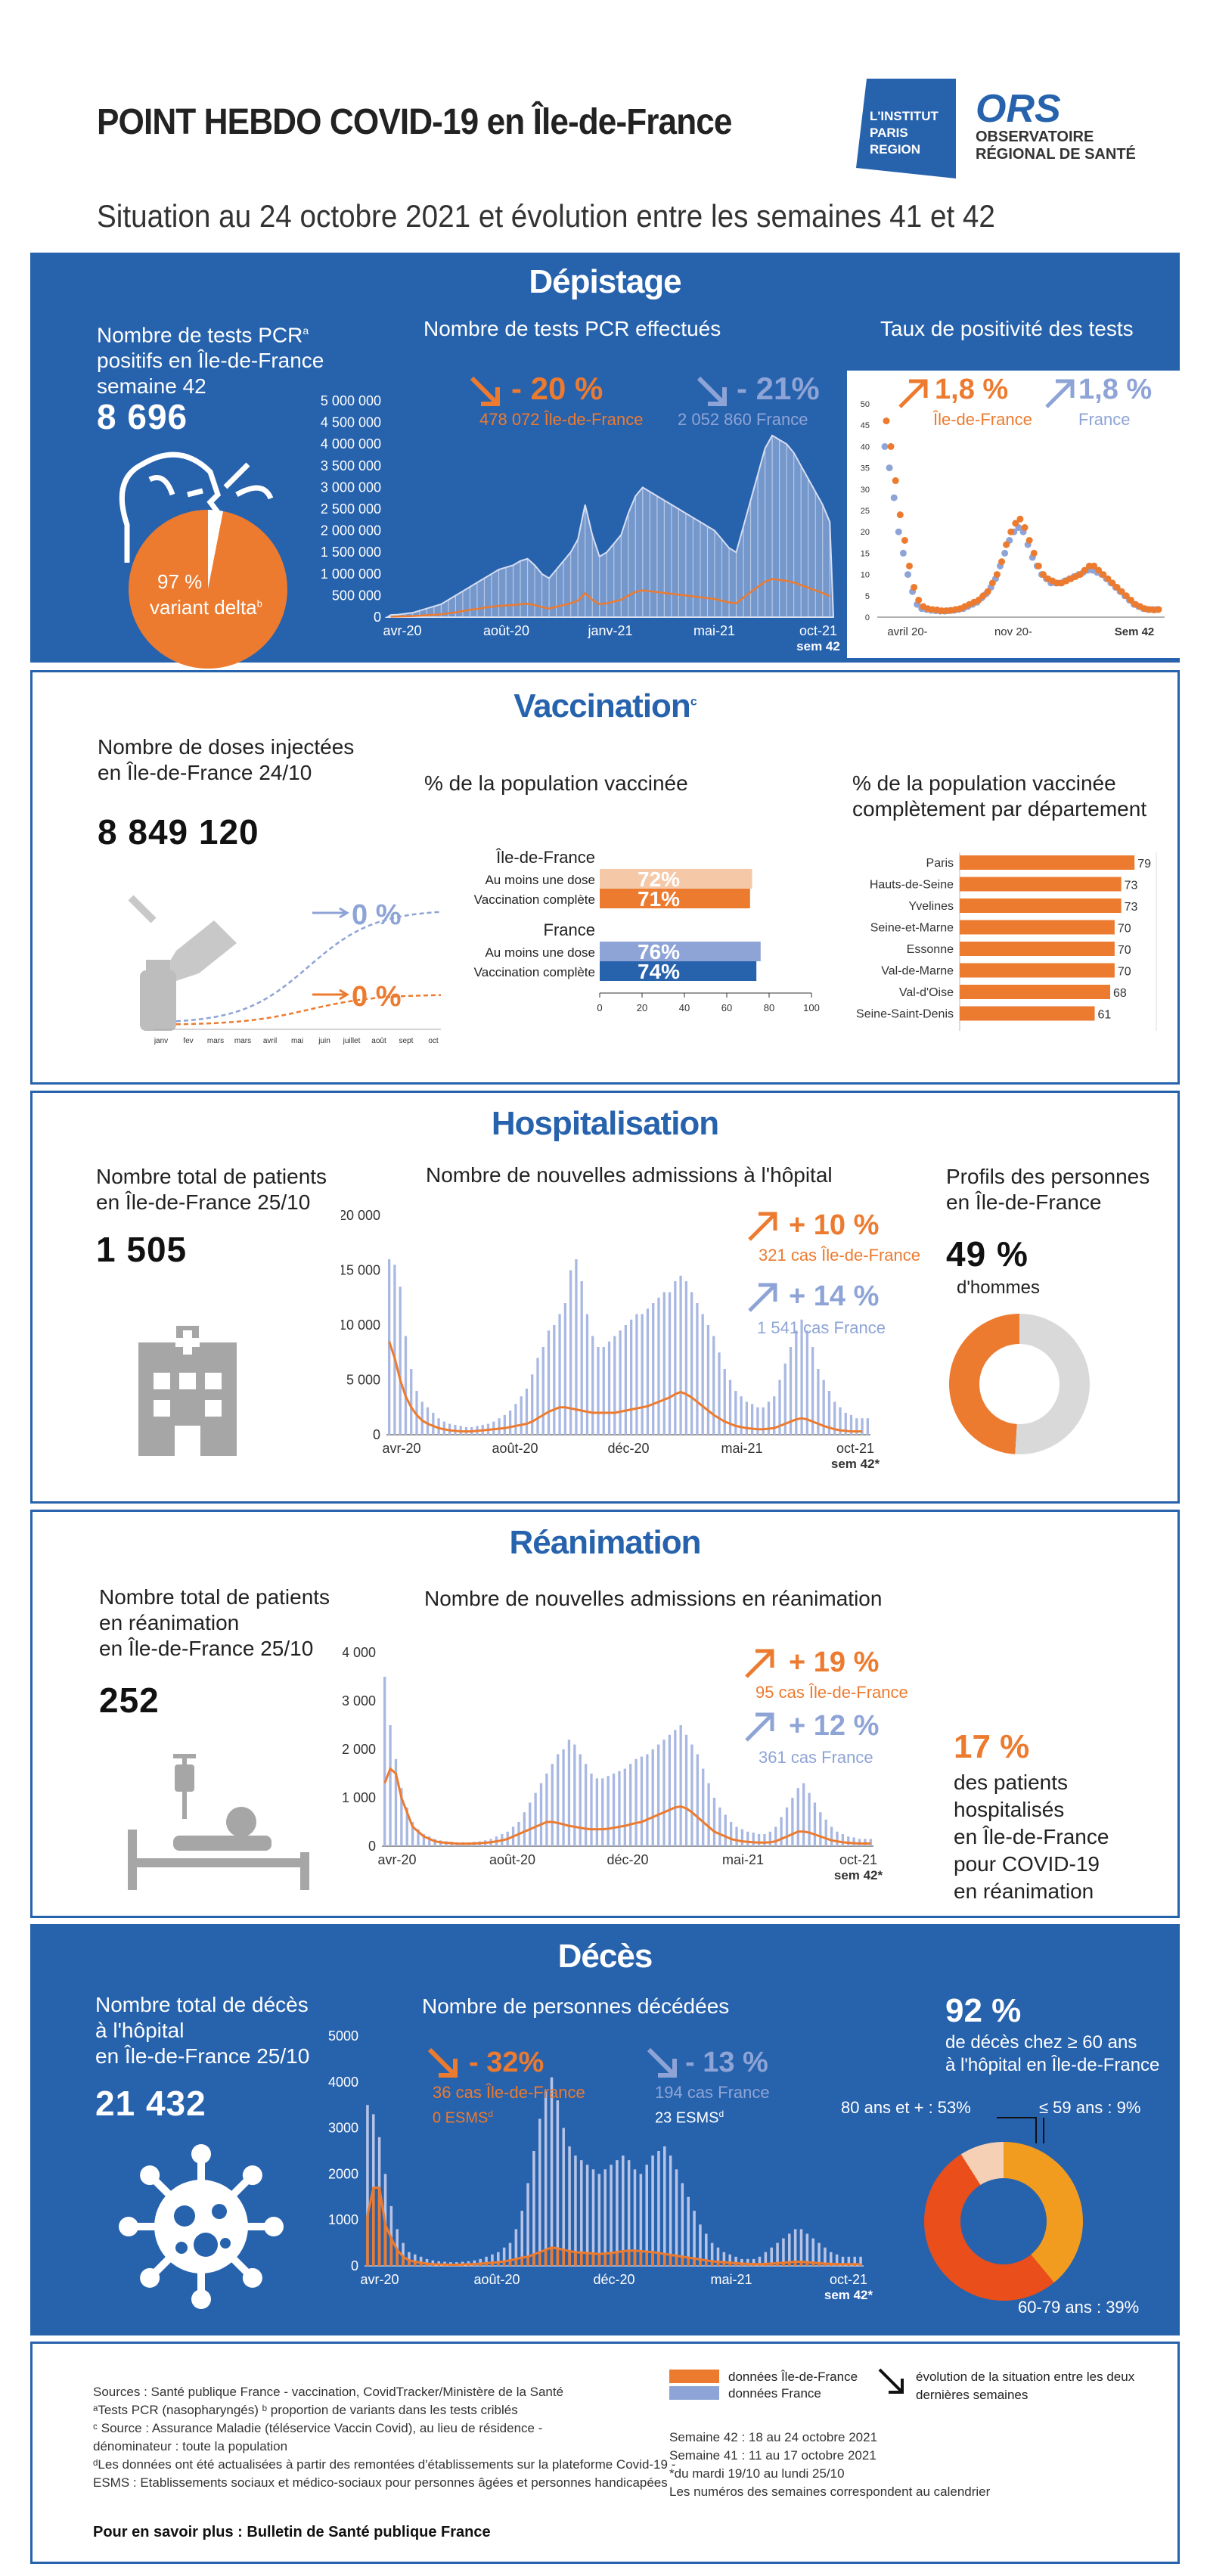 This screenshot has width=1210, height=2576. Describe the element at coordinates (128, 2226) in the screenshot. I see `virus-spike-tip` at that location.